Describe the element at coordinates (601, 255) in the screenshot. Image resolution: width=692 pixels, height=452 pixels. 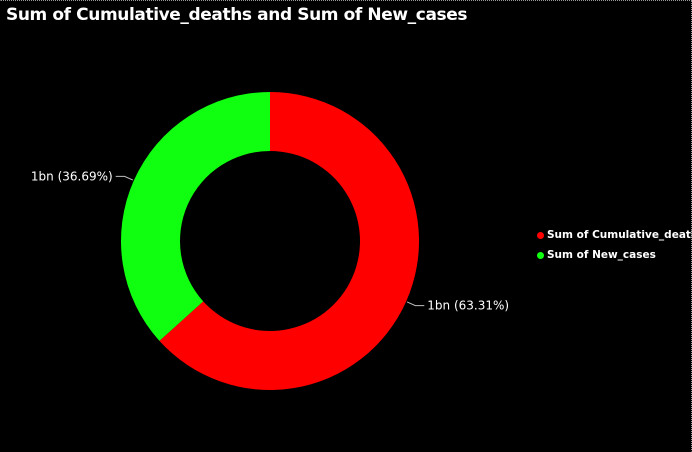
I see `legend-label-new-cases: Sum of New_cases` at that location.